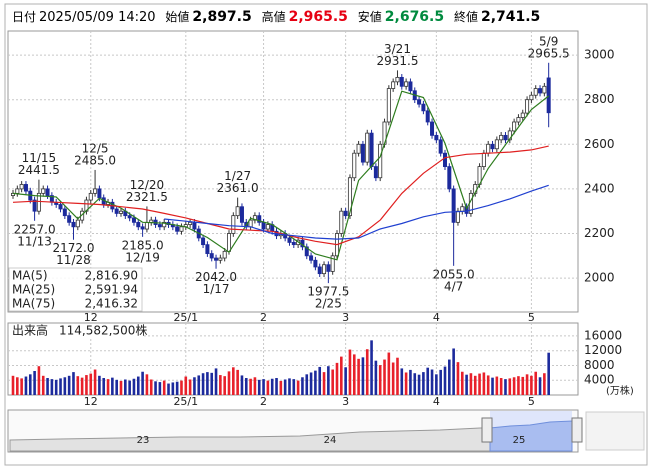 The height and width of the screenshot is (470, 653). What do you see at coordinates (330, 440) in the screenshot?
I see `navigator-label: 24` at bounding box center [330, 440].